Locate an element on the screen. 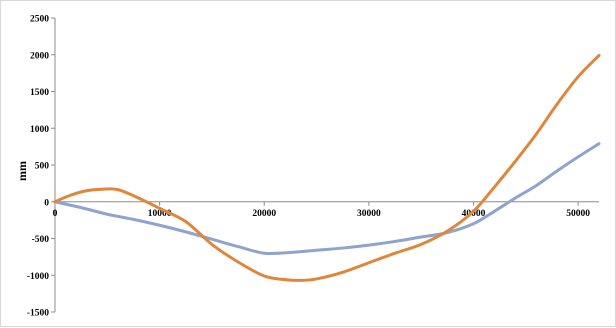 The height and width of the screenshot is (328, 616). x-tick-label: 20000 is located at coordinates (264, 214).